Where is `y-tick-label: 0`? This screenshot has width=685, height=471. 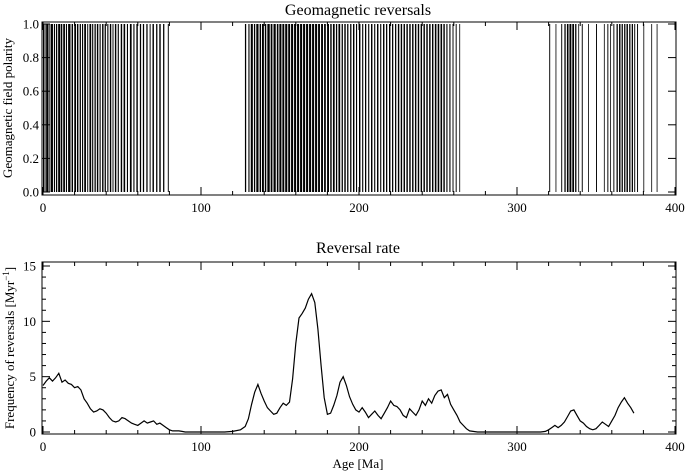
y-tick-label: 0 is located at coordinates (33, 432).